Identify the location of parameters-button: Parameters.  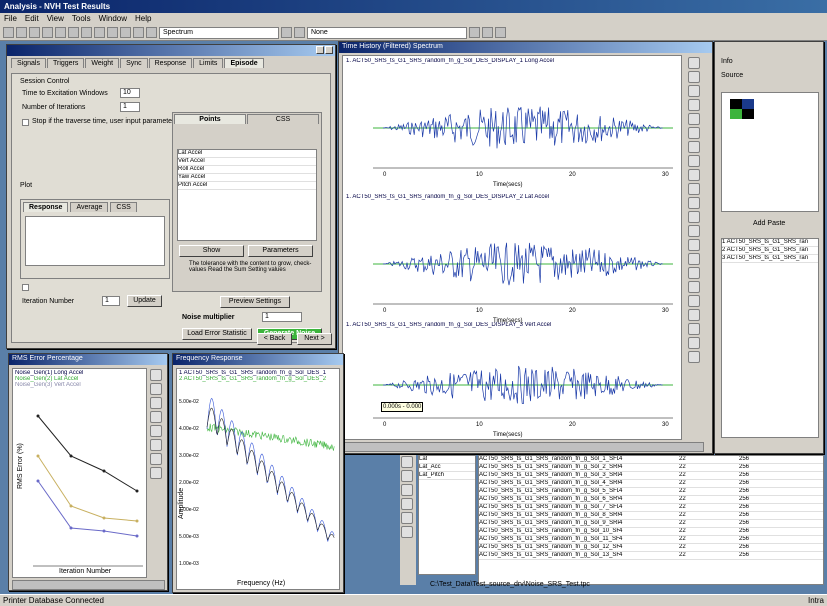
(280, 251).